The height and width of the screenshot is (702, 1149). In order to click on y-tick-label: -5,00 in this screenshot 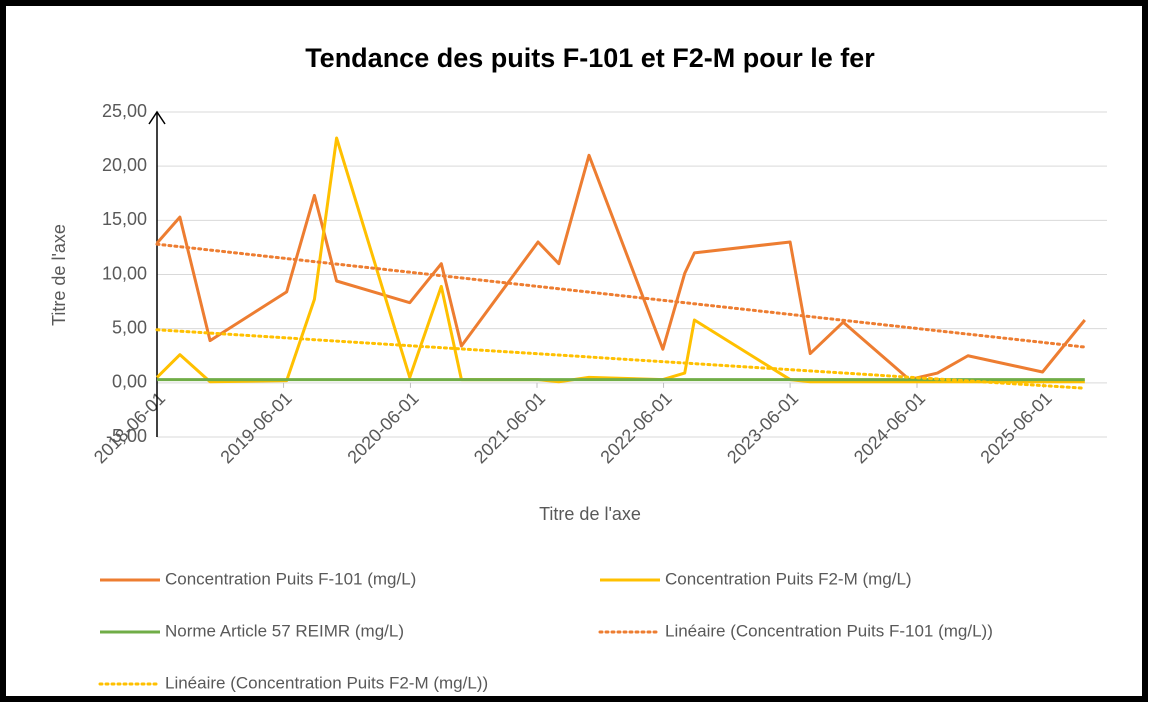, I will do `click(126, 436)`.